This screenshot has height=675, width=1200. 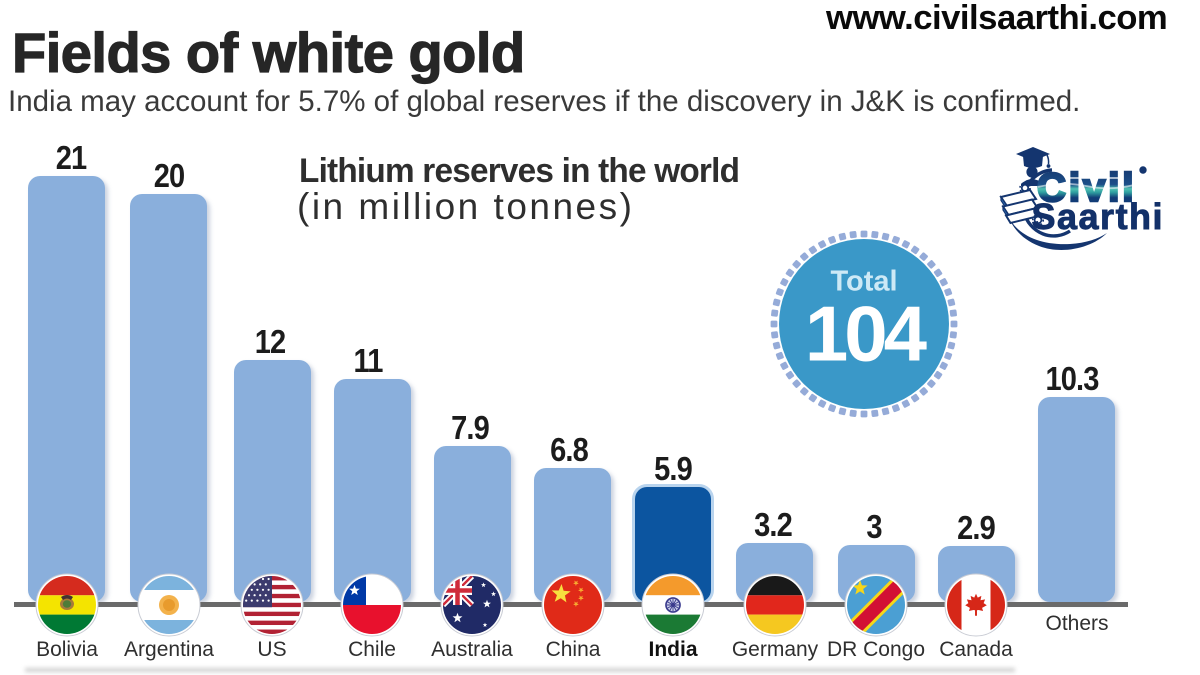 I want to click on svg-text: Total, so click(x=863, y=282).